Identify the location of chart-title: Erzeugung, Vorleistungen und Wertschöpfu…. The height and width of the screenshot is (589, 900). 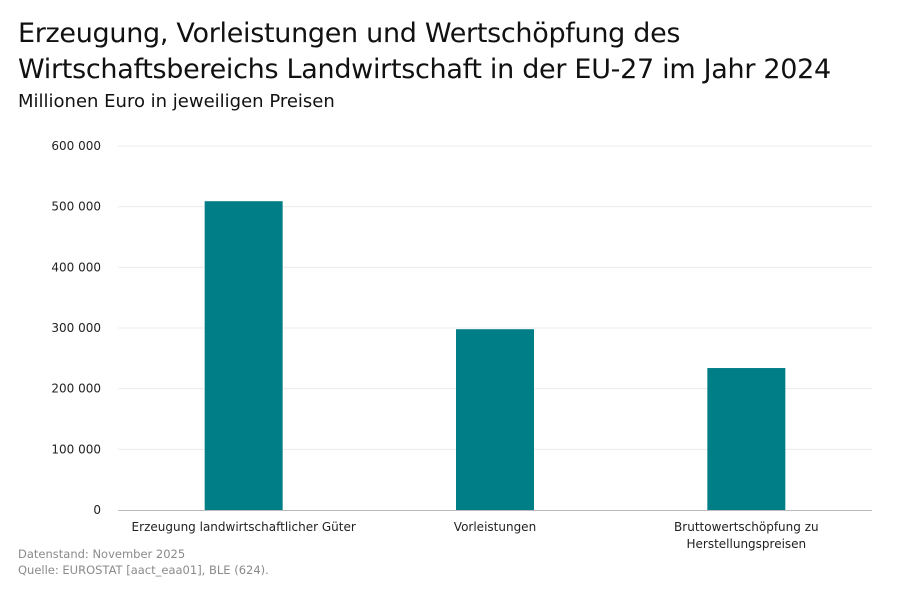
(424, 52).